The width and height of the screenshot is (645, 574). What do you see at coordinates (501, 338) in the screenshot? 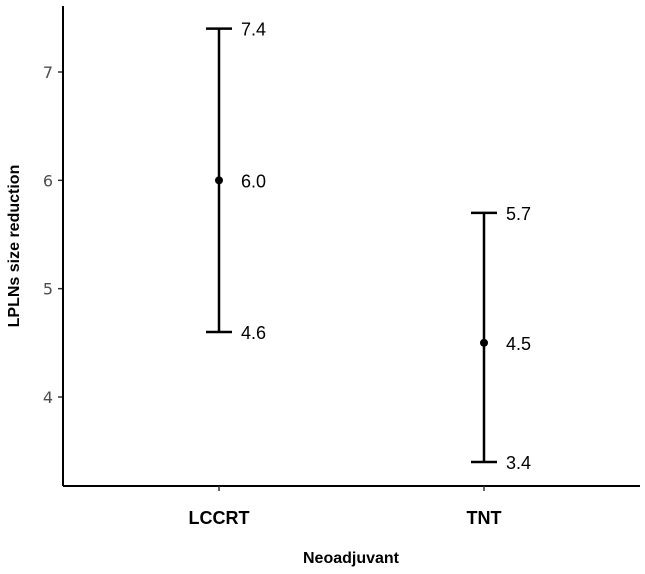
I see `error-bar-tnt: 5.7 4.5 3.4` at bounding box center [501, 338].